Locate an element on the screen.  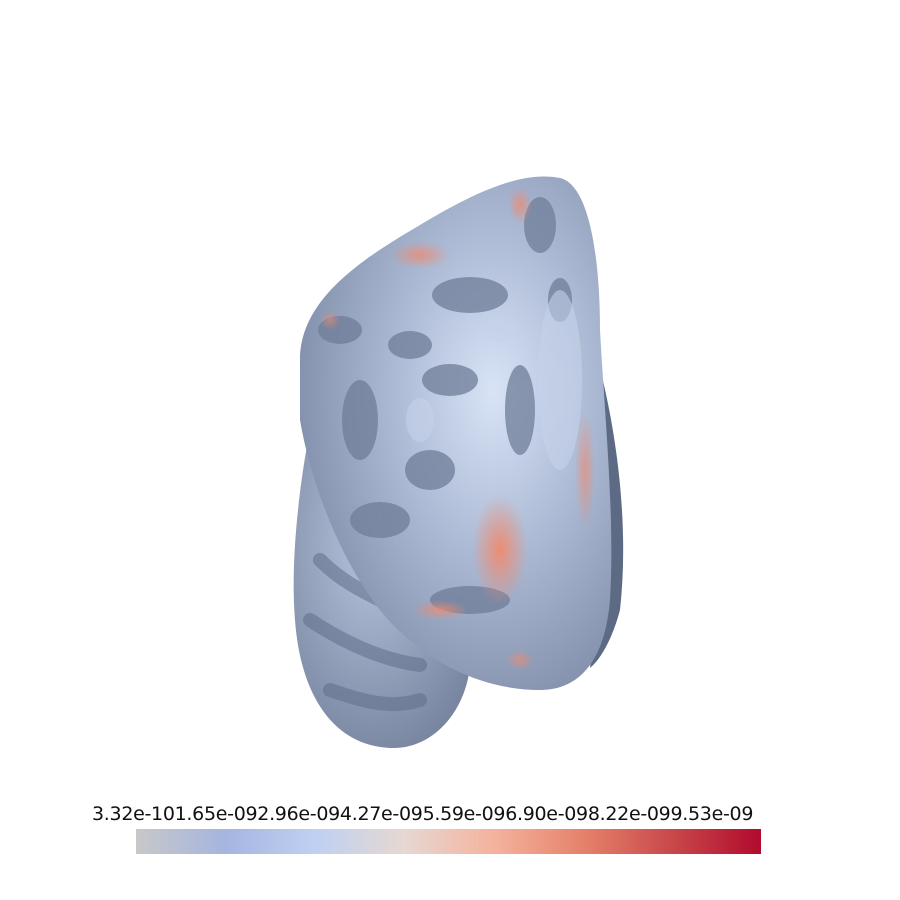
colorbar-tick-label: 6.90e-09 is located at coordinates (546, 814).